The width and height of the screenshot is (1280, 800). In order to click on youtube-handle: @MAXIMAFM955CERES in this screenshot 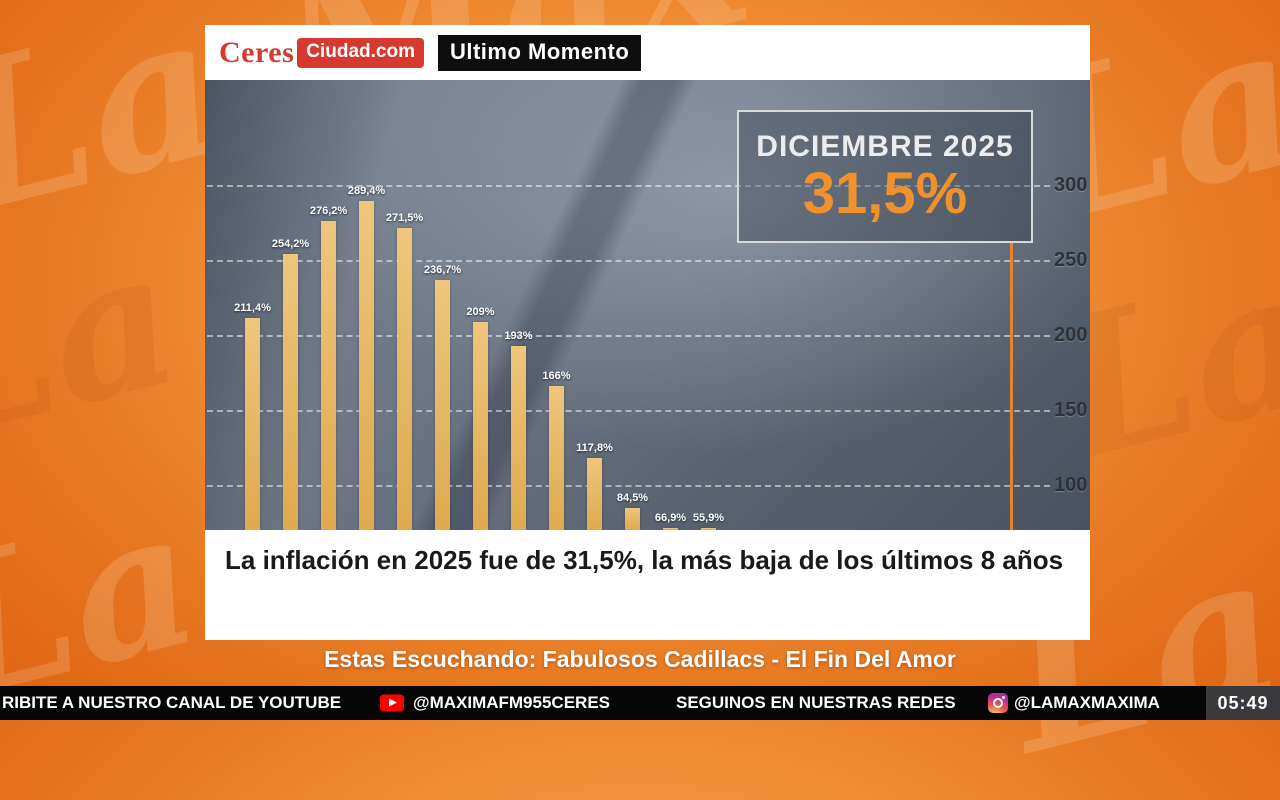, I will do `click(511, 702)`.